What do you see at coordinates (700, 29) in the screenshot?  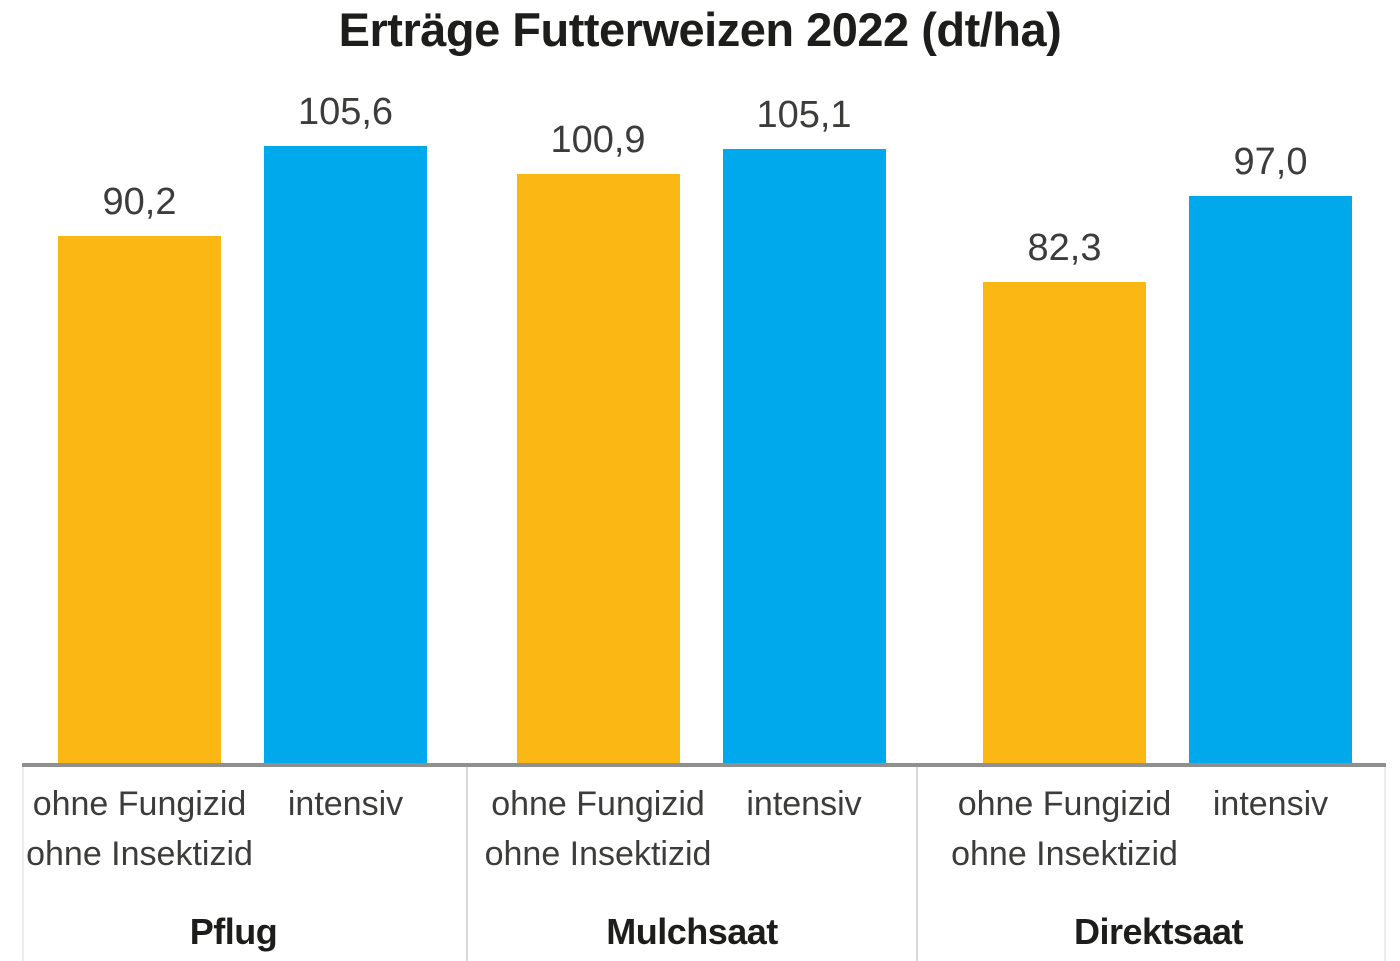 I see `chart-title: Erträge Futterweizen 2022 (dt/ha)` at bounding box center [700, 29].